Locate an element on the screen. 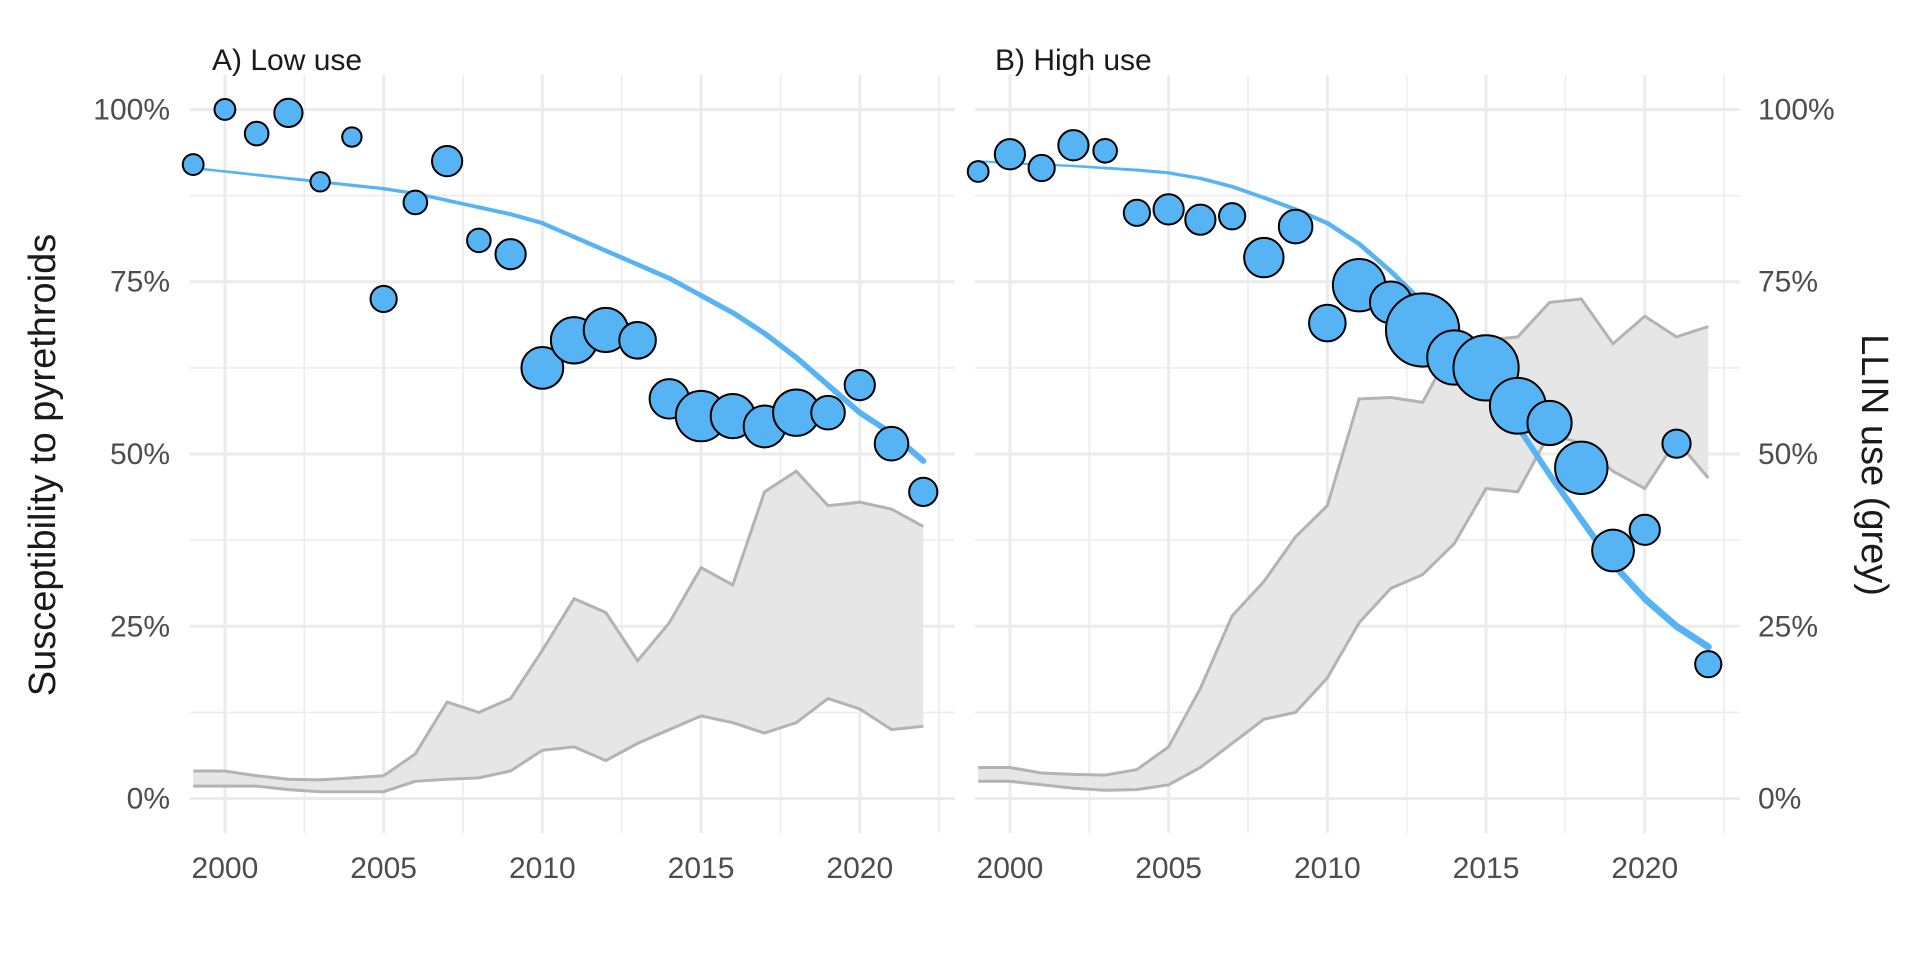  panel-title-low-use: A) Low use is located at coordinates (287, 60).